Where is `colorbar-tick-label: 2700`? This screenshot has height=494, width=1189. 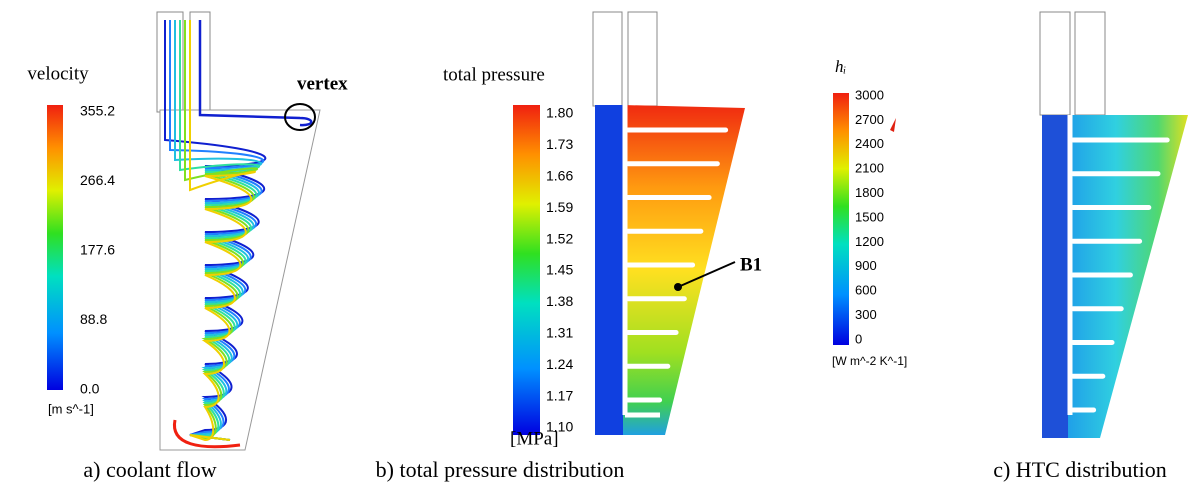
colorbar-tick-label: 2700 is located at coordinates (869, 119).